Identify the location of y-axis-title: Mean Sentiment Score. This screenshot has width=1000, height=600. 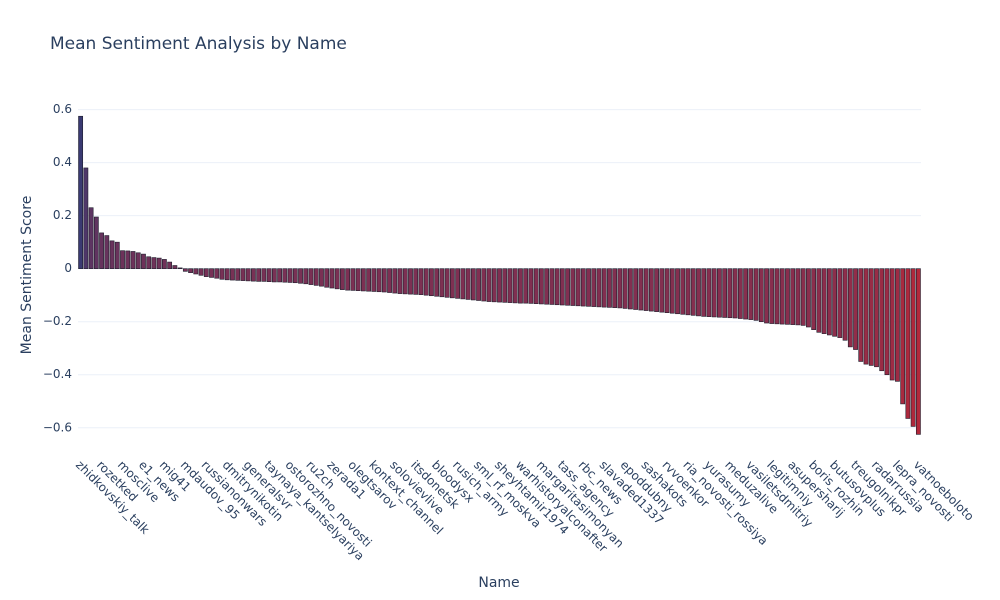
(27, 275).